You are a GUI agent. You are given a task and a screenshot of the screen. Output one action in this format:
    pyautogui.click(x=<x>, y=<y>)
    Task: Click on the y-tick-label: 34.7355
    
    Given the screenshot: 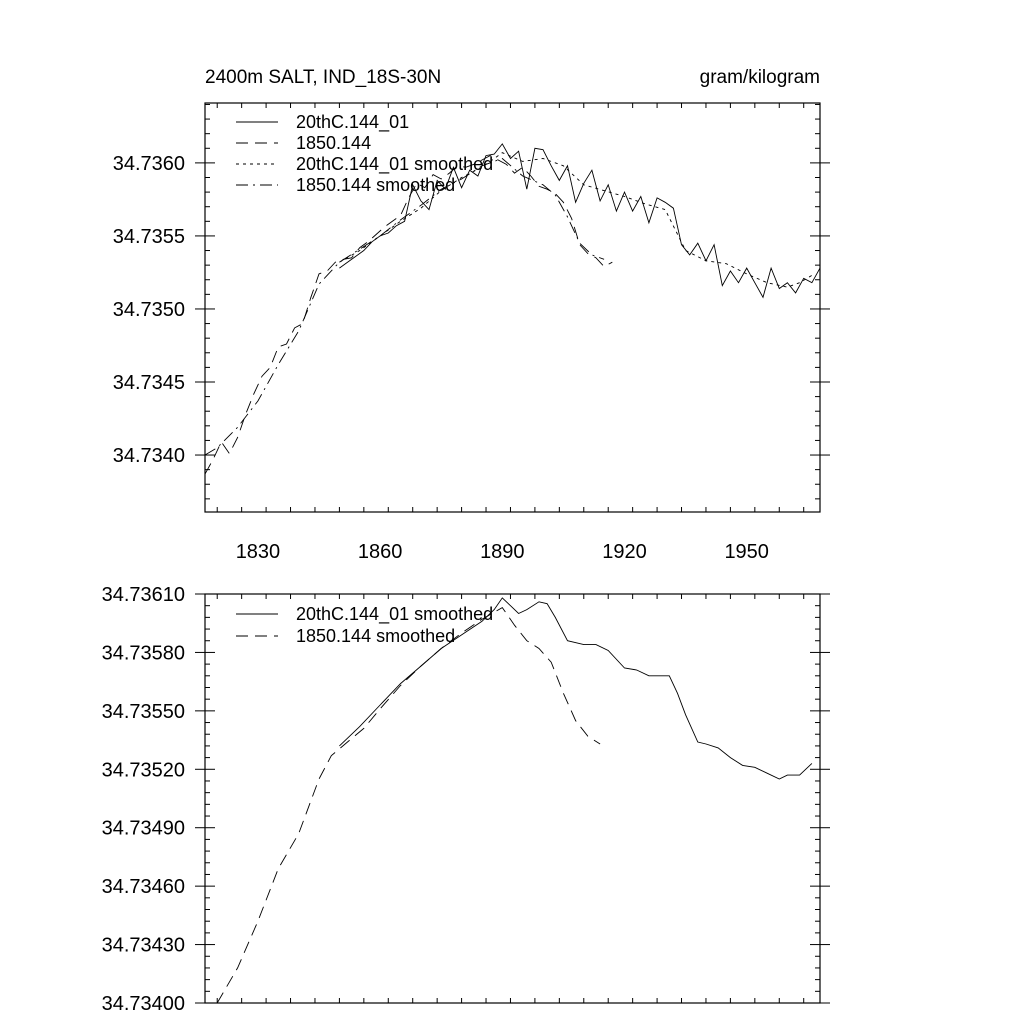 What is the action you would take?
    pyautogui.click(x=149, y=237)
    